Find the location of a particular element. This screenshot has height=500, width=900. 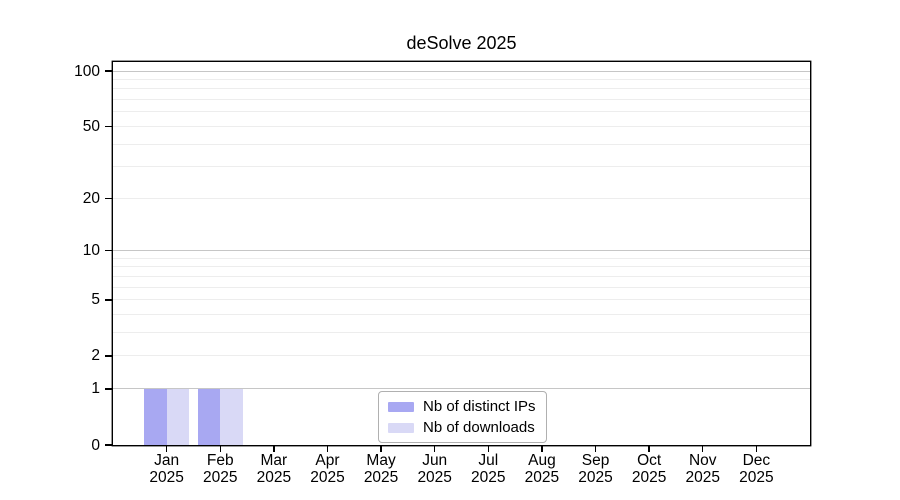

x-tick-month: Mar is located at coordinates (274, 460).